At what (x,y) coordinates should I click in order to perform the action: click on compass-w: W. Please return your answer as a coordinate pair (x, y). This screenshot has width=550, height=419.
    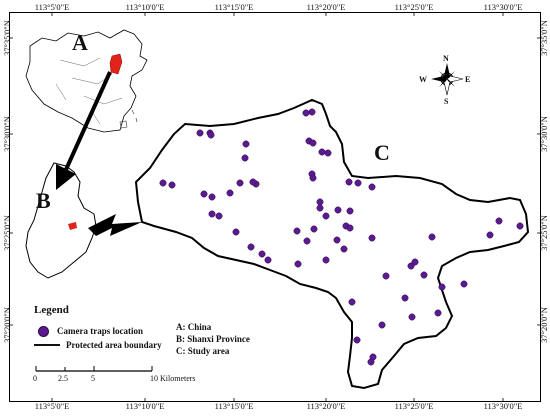
    Looking at the image, I should click on (423, 79).